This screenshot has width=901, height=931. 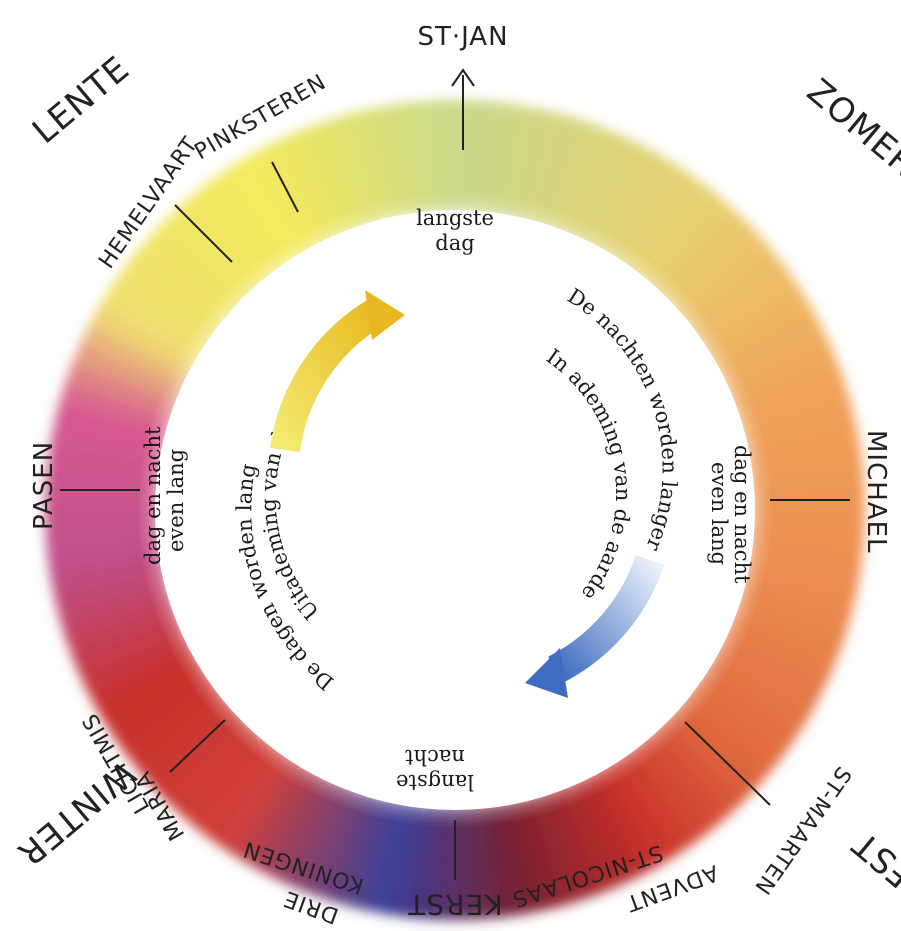 What do you see at coordinates (203, 233) in the screenshot?
I see `hemelvaart-tick` at bounding box center [203, 233].